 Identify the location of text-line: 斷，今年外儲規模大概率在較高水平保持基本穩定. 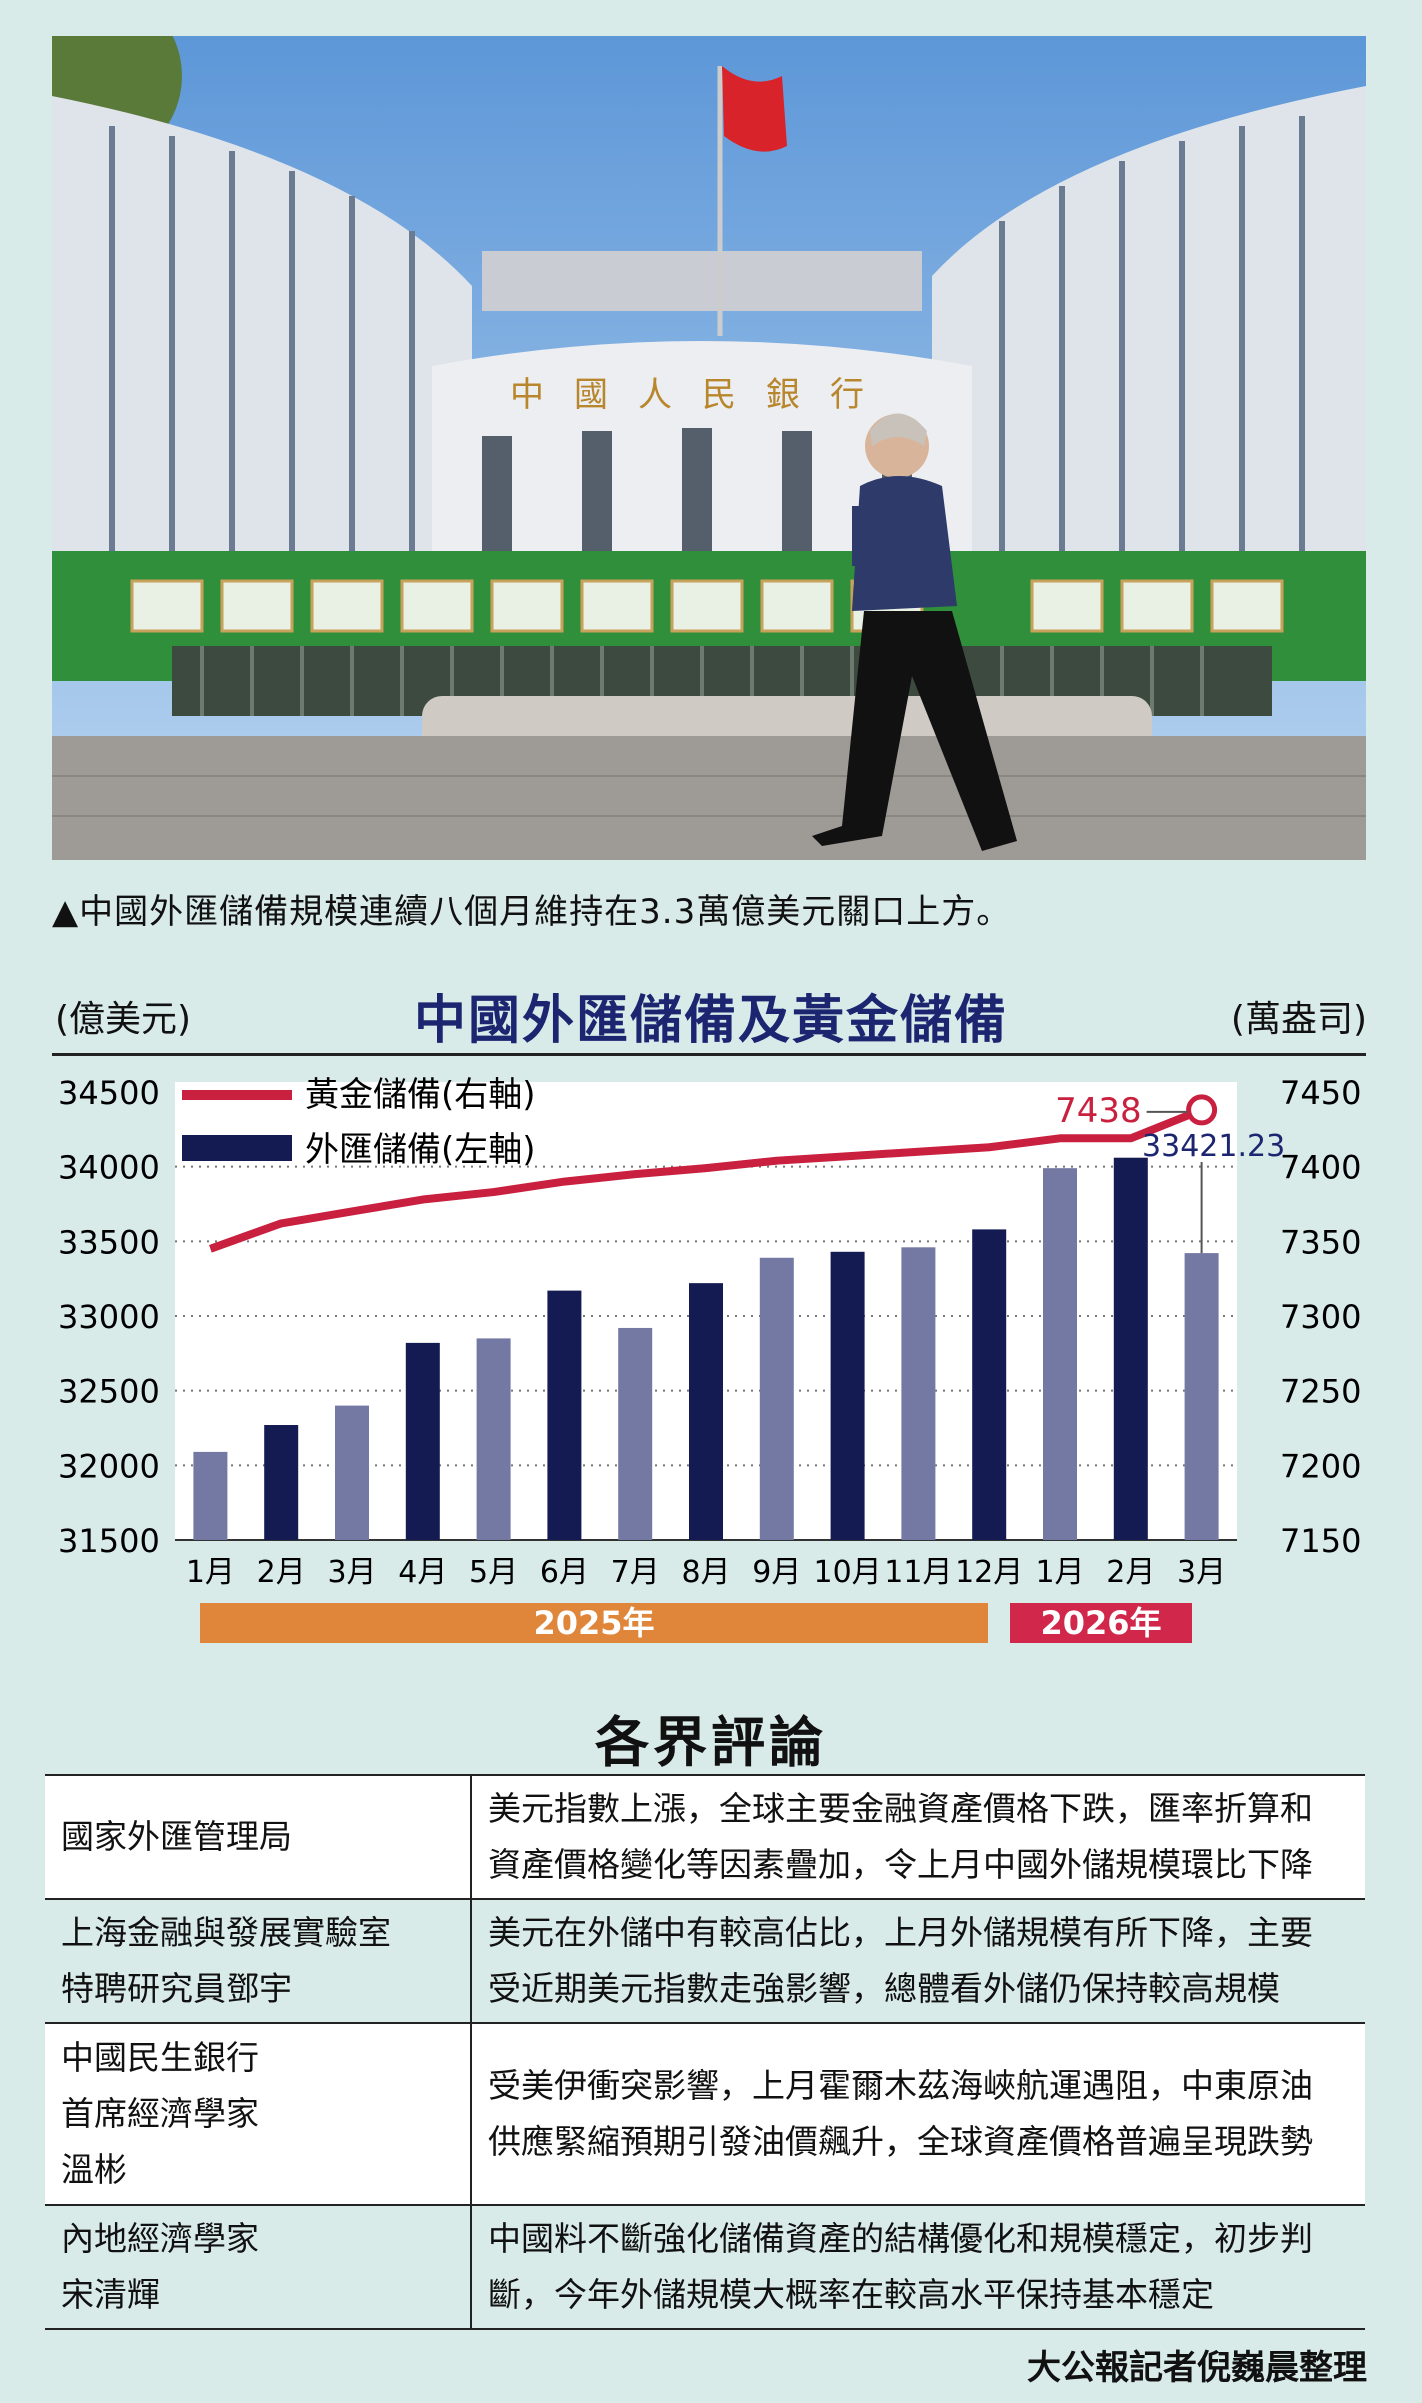
(851, 2294).